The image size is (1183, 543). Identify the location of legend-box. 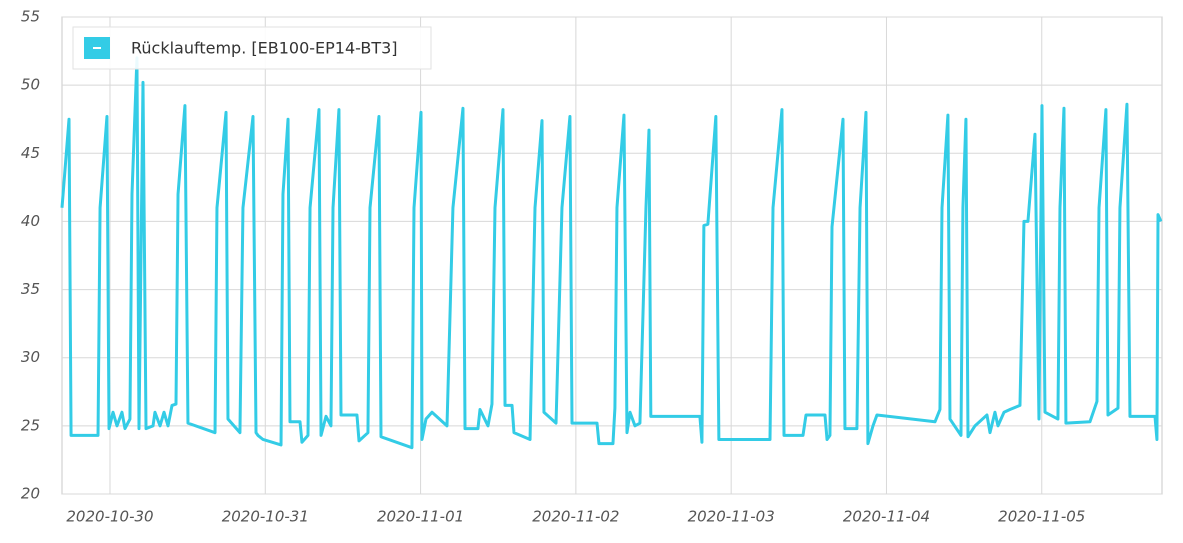
(252, 48).